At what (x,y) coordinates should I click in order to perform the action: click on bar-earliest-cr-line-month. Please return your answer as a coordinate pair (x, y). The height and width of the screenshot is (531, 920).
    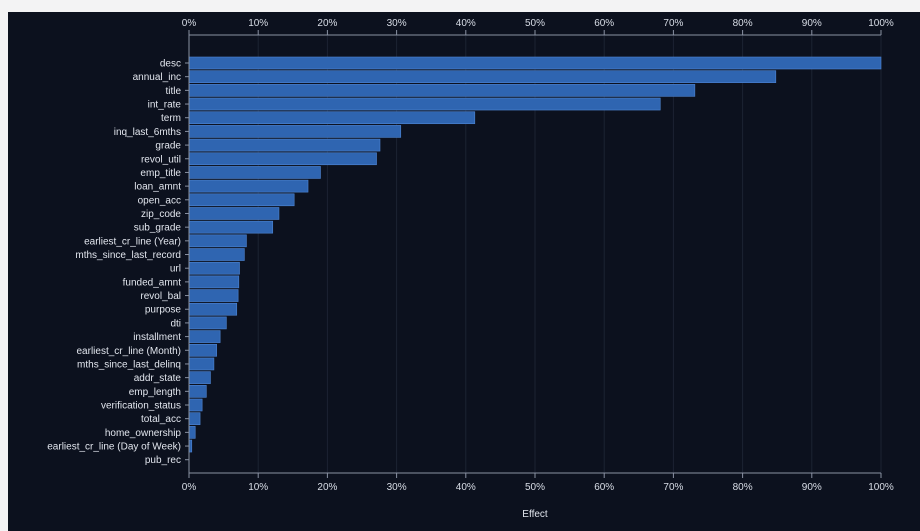
    Looking at the image, I should click on (202, 350).